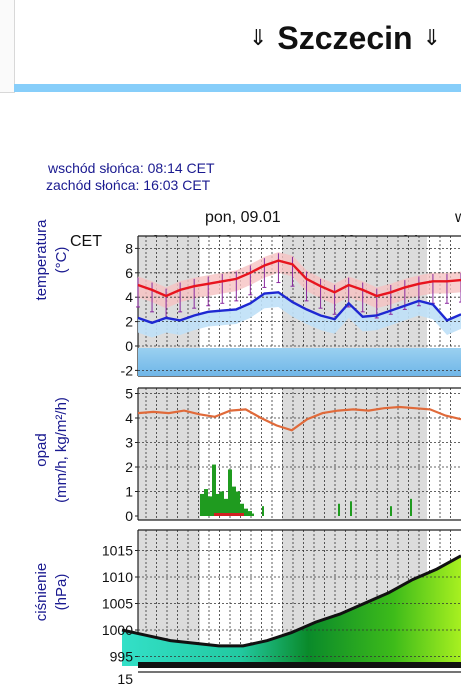  Describe the element at coordinates (129, 248) in the screenshot. I see `tick-label: 8` at that location.